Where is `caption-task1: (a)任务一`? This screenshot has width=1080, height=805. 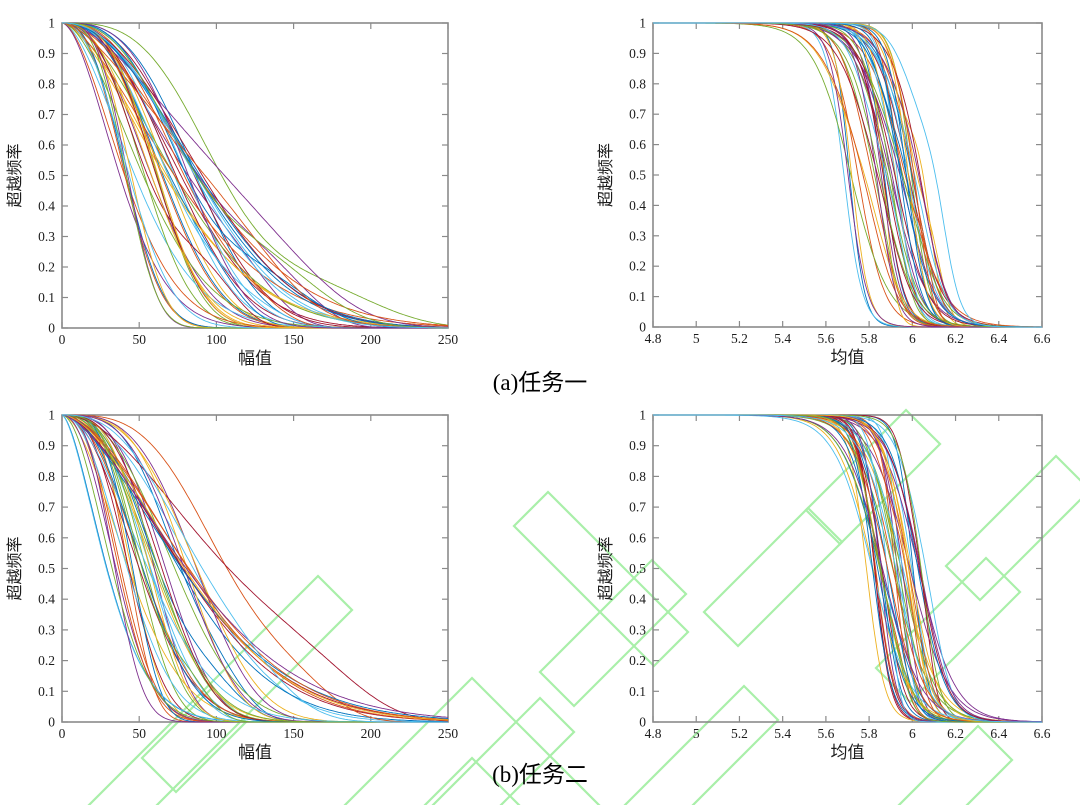
caption-task1: (a)任务一 is located at coordinates (540, 382).